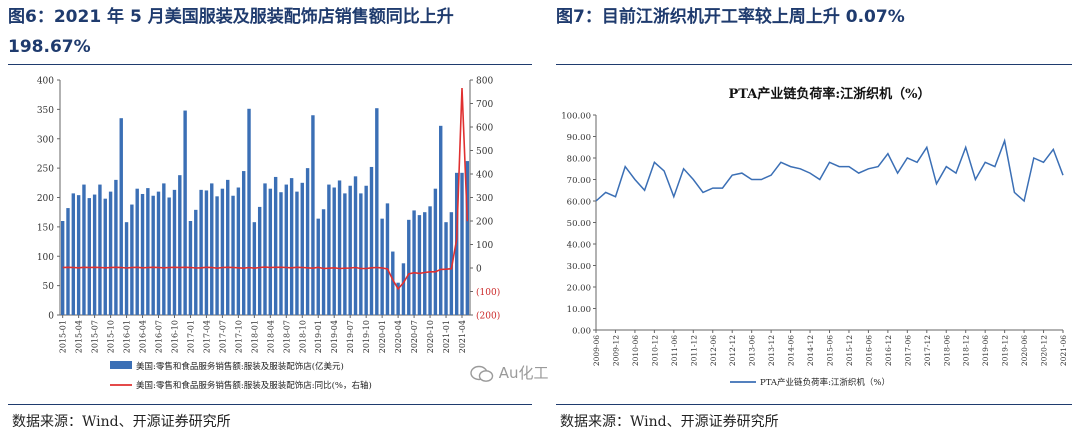  What do you see at coordinates (206, 336) in the screenshot?
I see `x-tick-label: 2017-04` at bounding box center [206, 336].